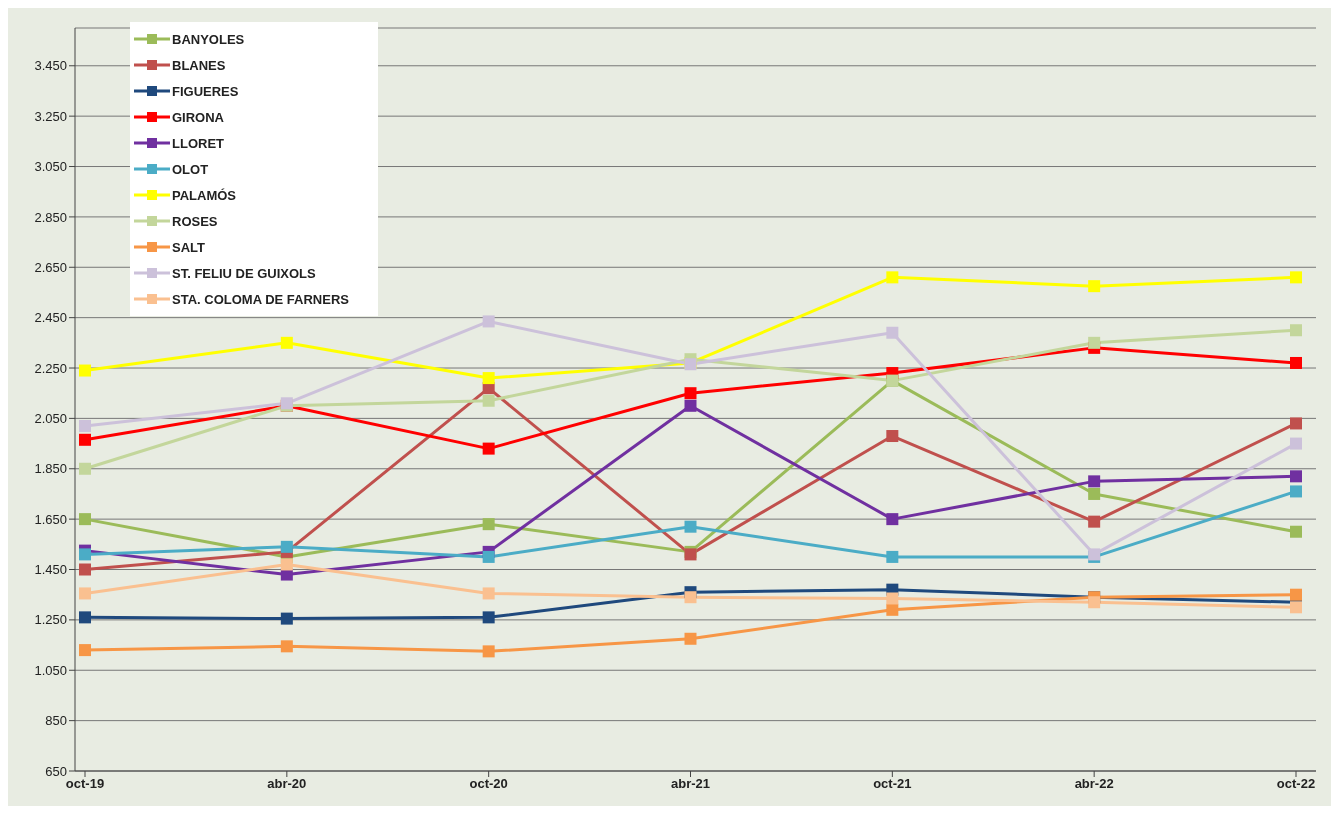 The height and width of the screenshot is (814, 1339). I want to click on legend-label: PALAMÓS, so click(204, 195).